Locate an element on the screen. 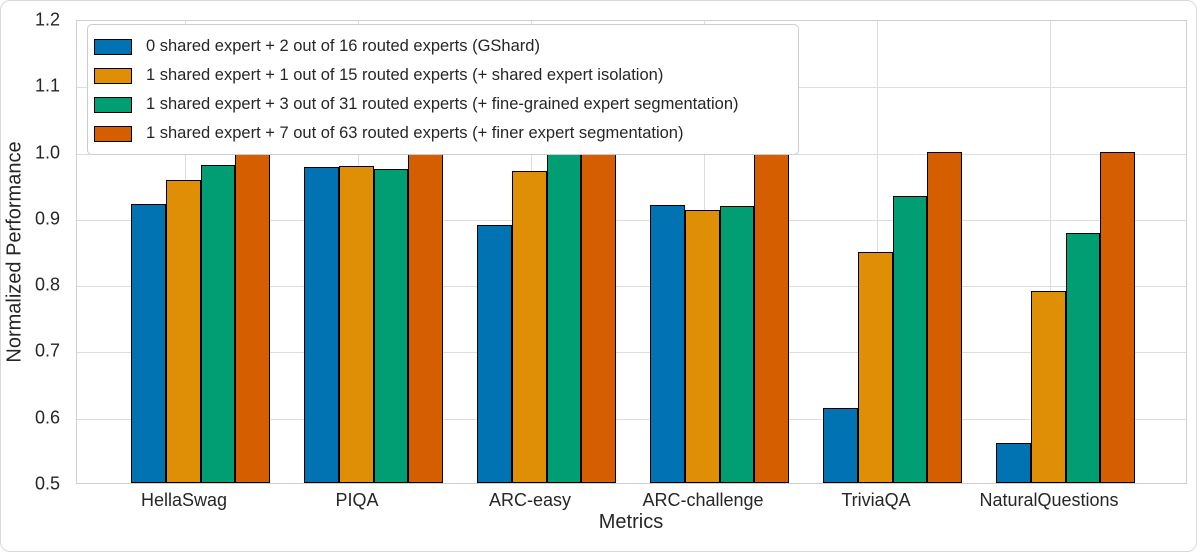  bar-series0-ARC-challenge is located at coordinates (667, 343).